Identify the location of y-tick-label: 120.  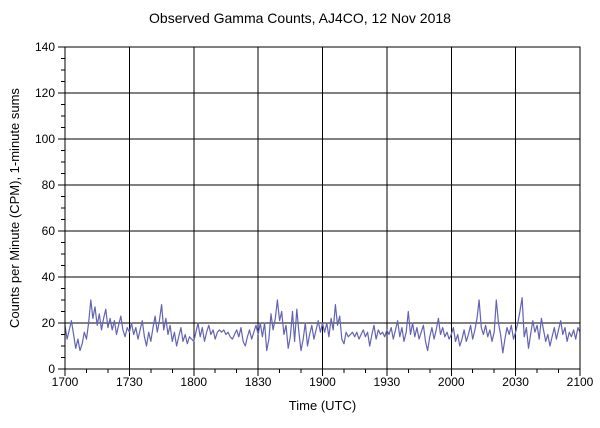
(45, 93).